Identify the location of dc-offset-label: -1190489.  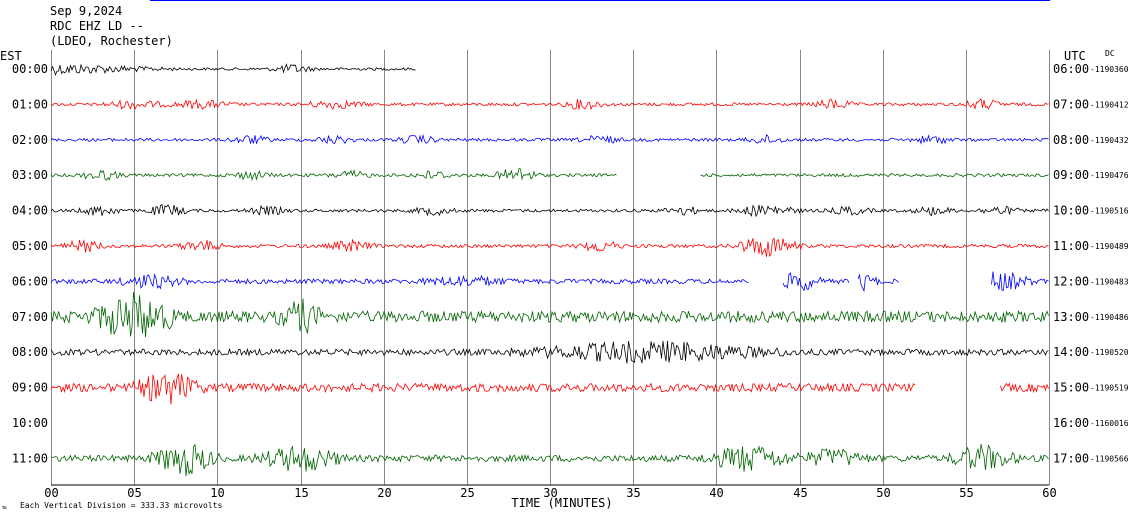
(1109, 246).